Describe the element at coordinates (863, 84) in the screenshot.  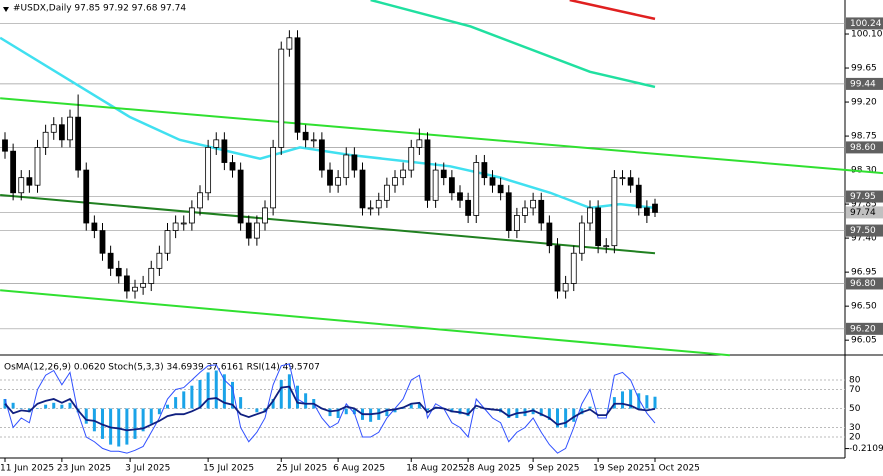
I see `level-label: 99.44` at that location.